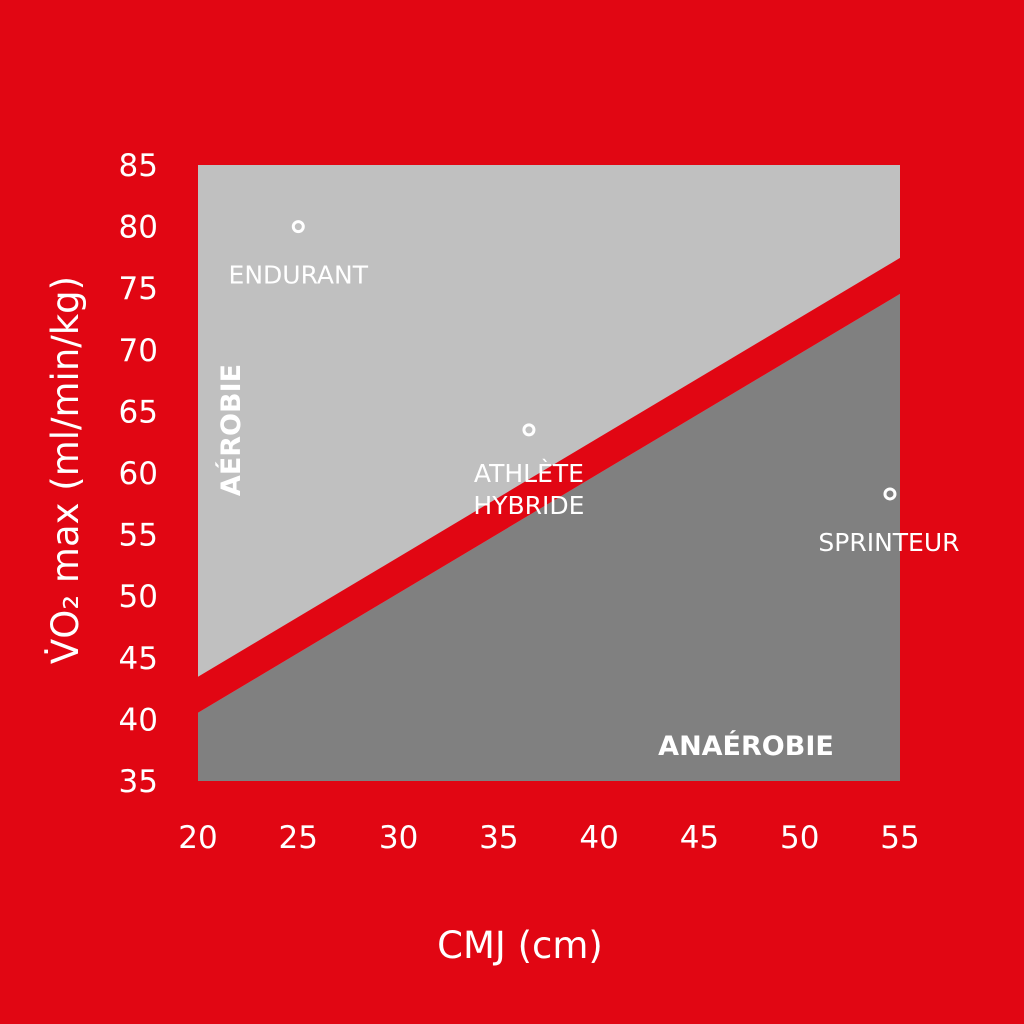 This screenshot has height=1024, width=1024. What do you see at coordinates (138, 228) in the screenshot?
I see `y-tick-label: 80` at bounding box center [138, 228].